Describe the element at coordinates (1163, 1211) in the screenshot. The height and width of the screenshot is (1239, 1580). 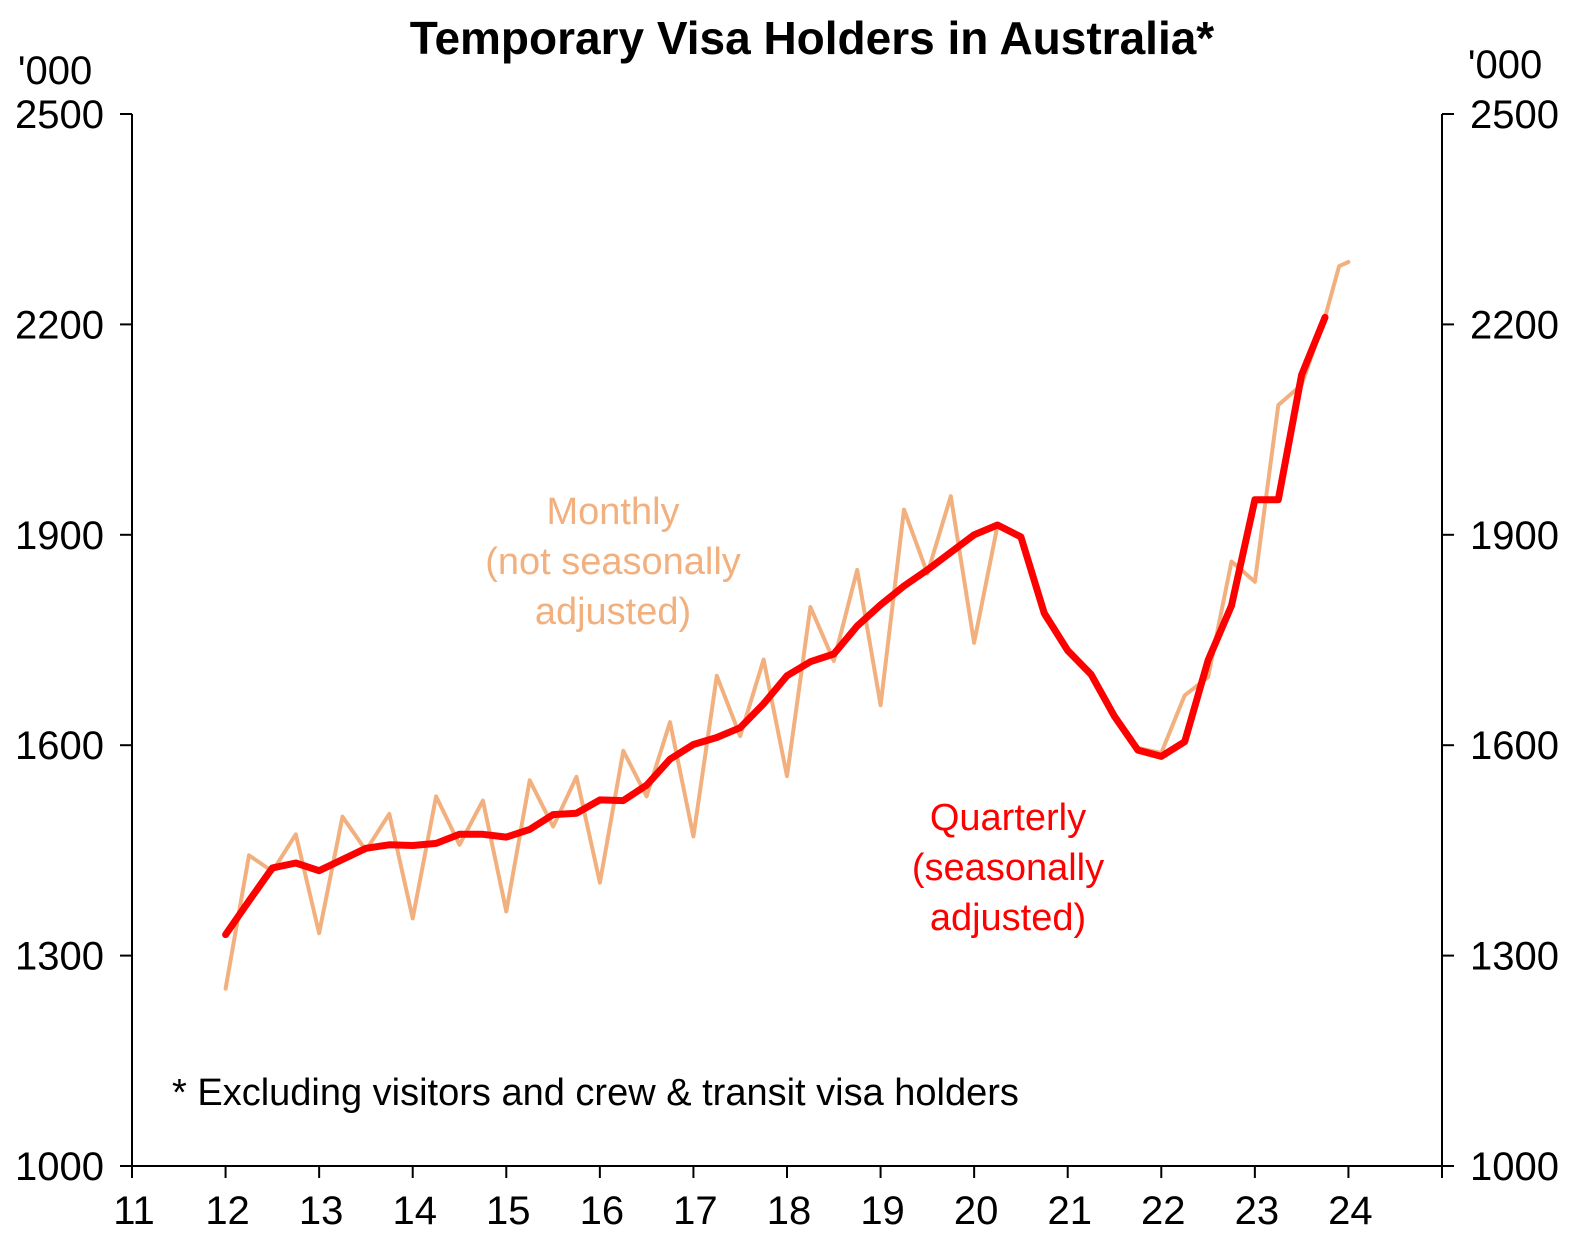
I see `x-tick-label: 22` at that location.